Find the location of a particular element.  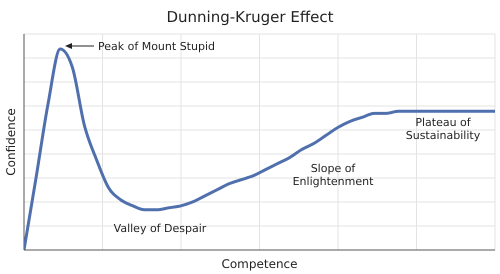

annotation: Plateau of Sustainability is located at coordinates (443, 129).